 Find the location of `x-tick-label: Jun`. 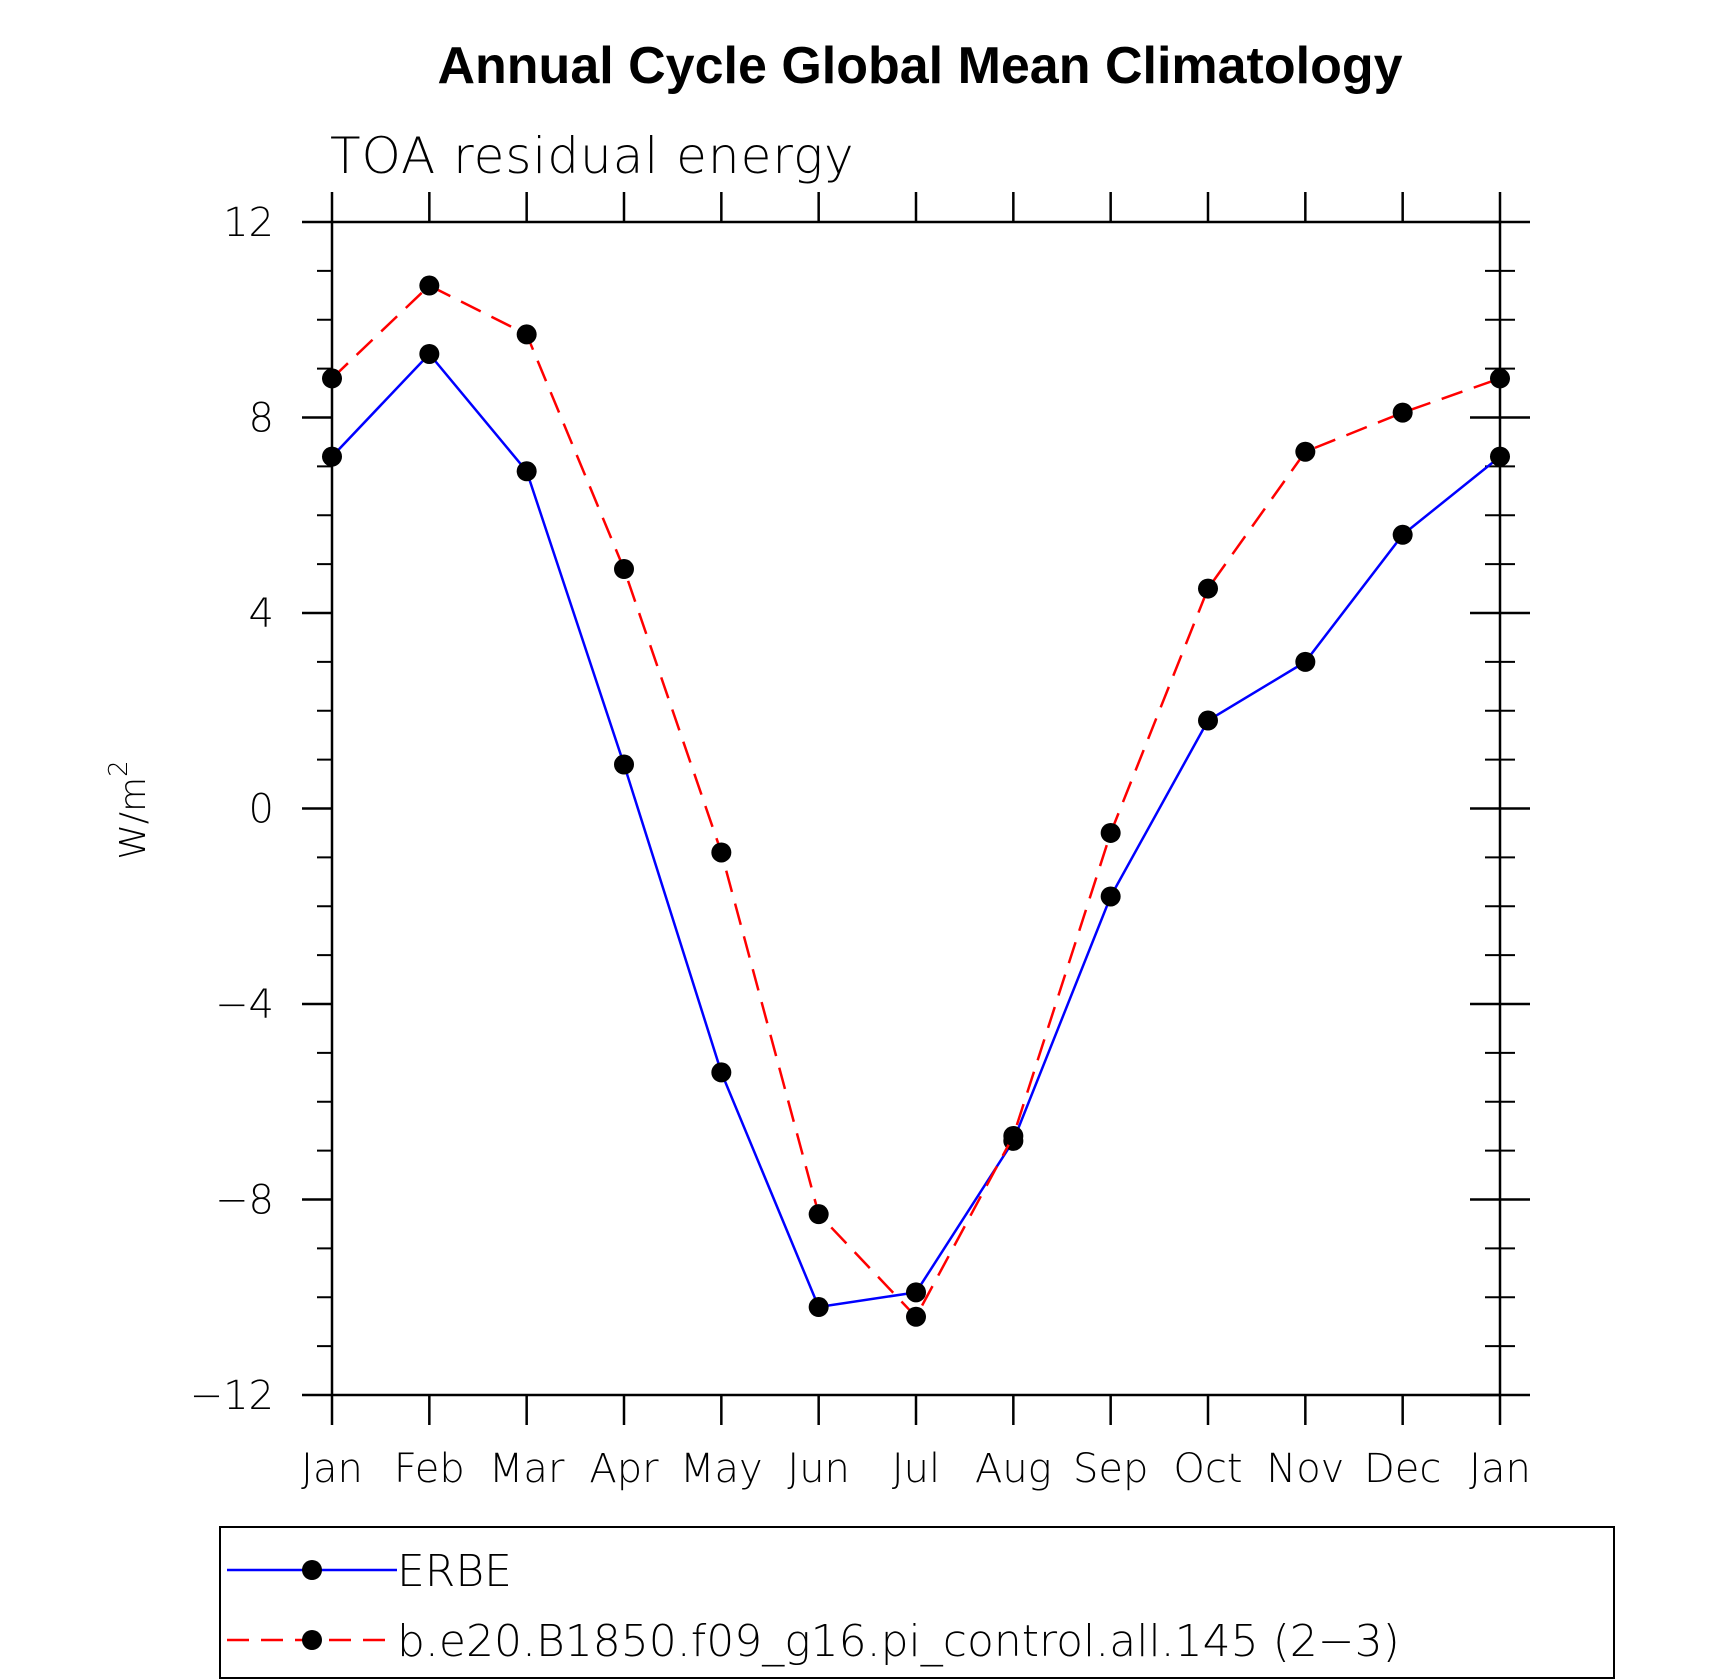

x-tick-label: Jun is located at coordinates (818, 1469).